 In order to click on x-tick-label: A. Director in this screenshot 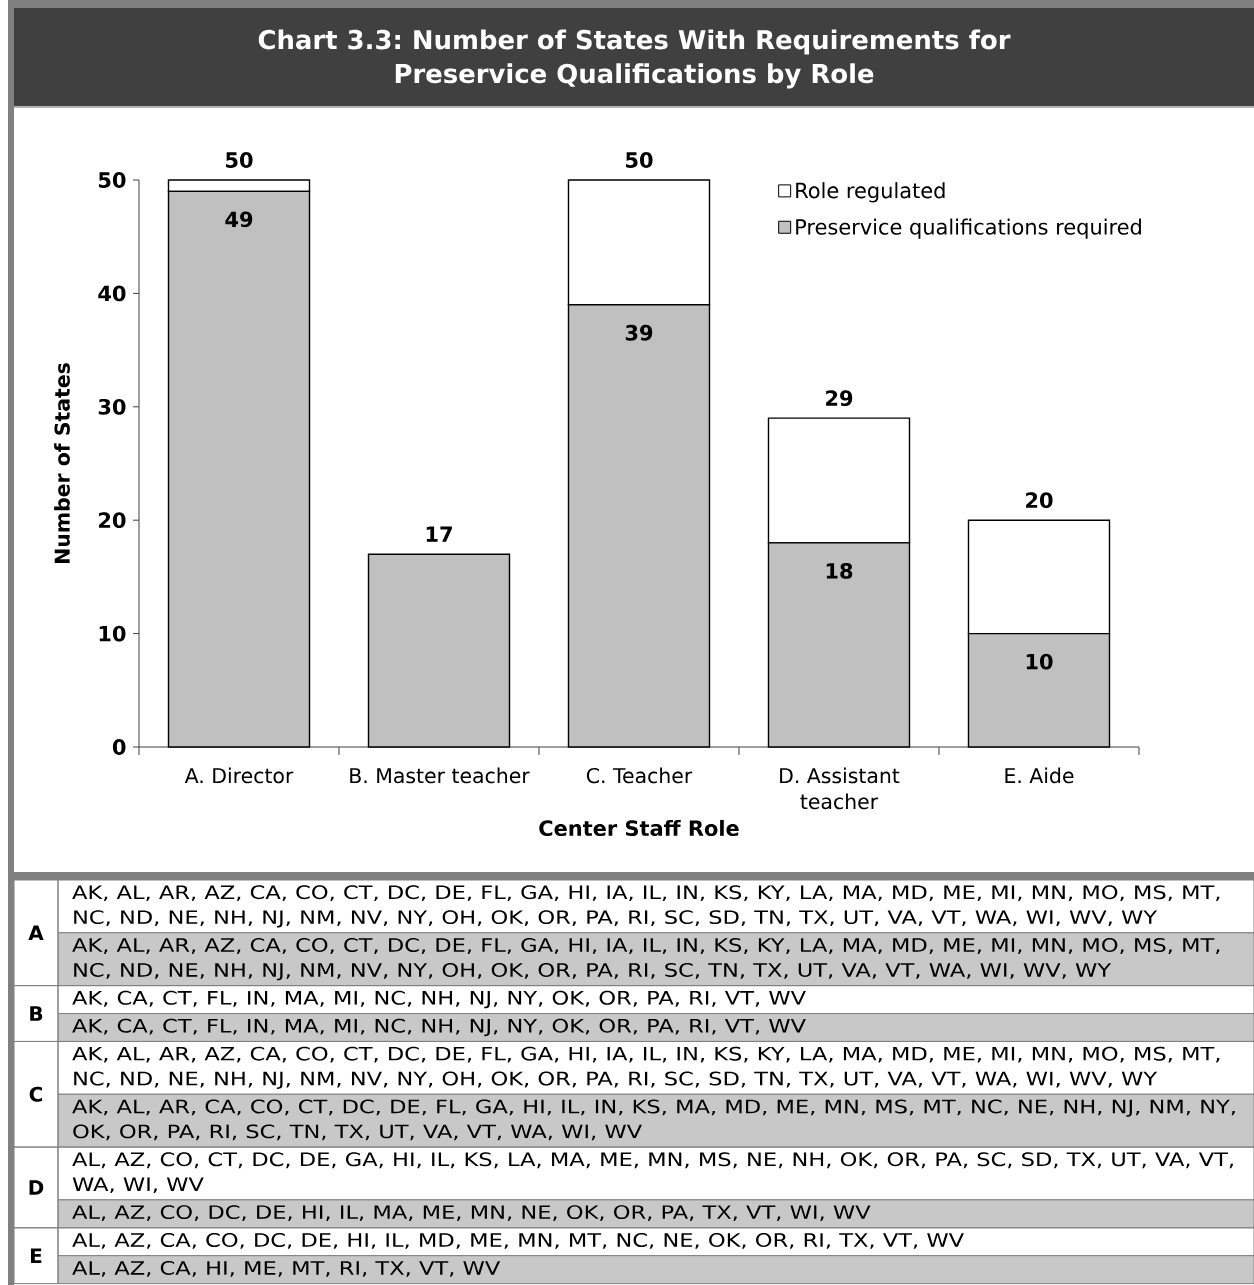, I will do `click(239, 775)`.